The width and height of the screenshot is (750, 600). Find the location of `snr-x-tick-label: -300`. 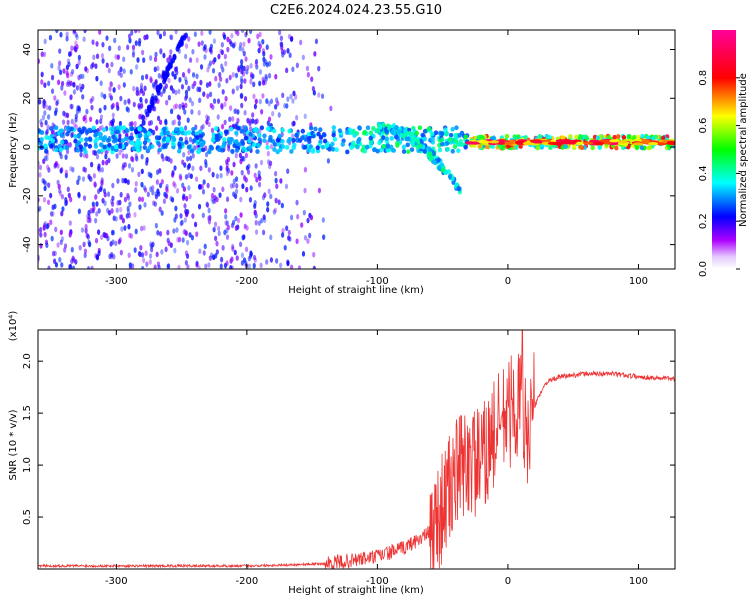

snr-x-tick-label: -300 is located at coordinates (116, 581).